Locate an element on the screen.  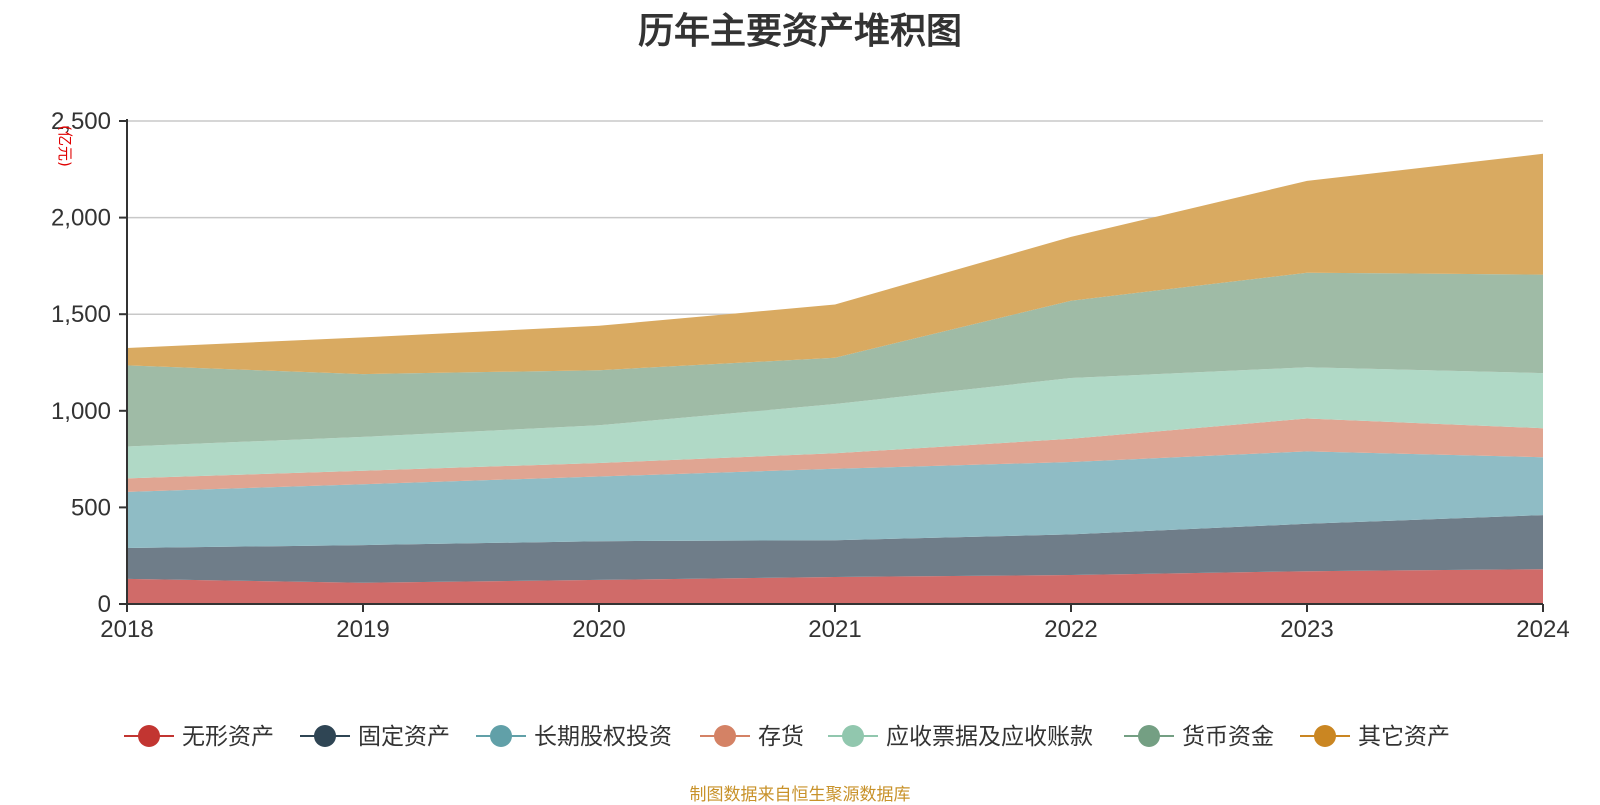
legend-label: 固定资产 is located at coordinates (404, 737).